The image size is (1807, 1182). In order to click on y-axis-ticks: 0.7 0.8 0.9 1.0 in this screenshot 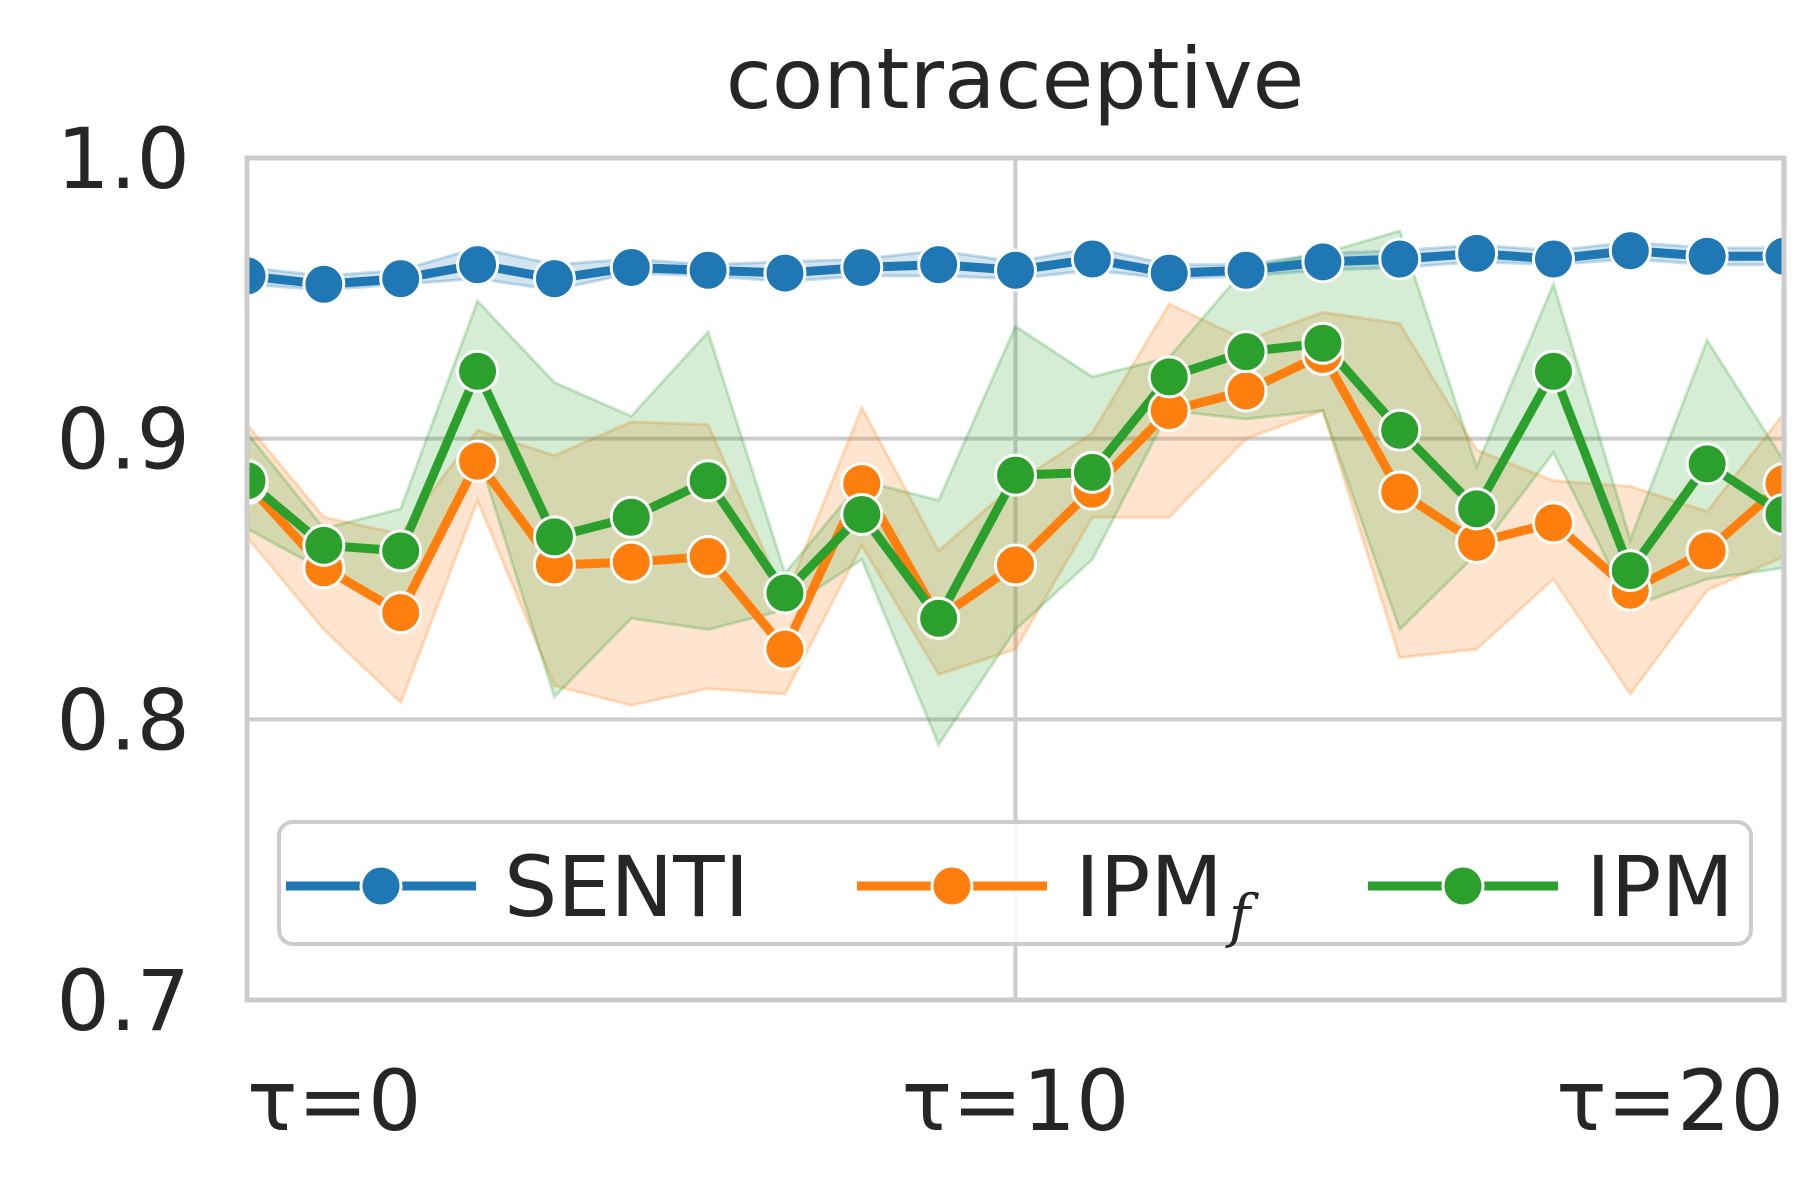, I will do `click(123, 580)`.